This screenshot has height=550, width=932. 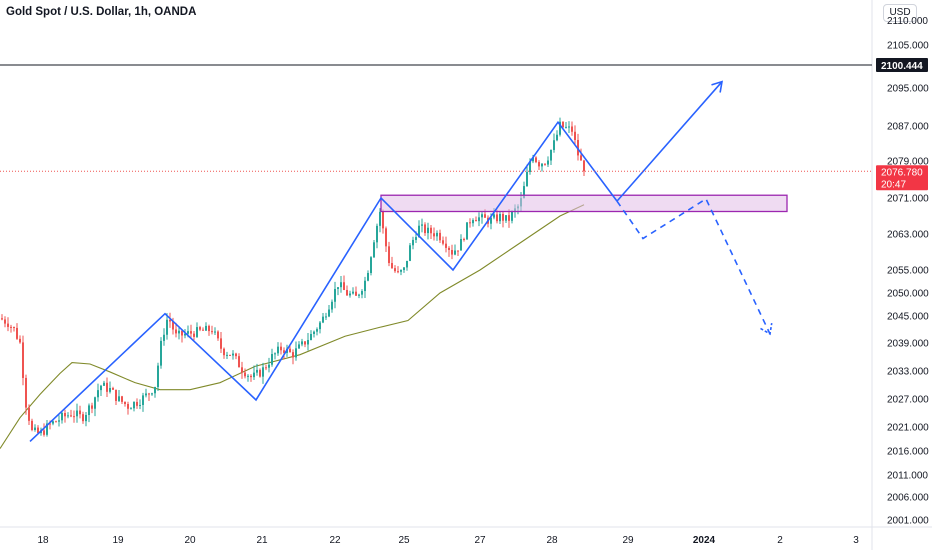 I want to click on price-tick-label: 2021.000, so click(x=908, y=428).